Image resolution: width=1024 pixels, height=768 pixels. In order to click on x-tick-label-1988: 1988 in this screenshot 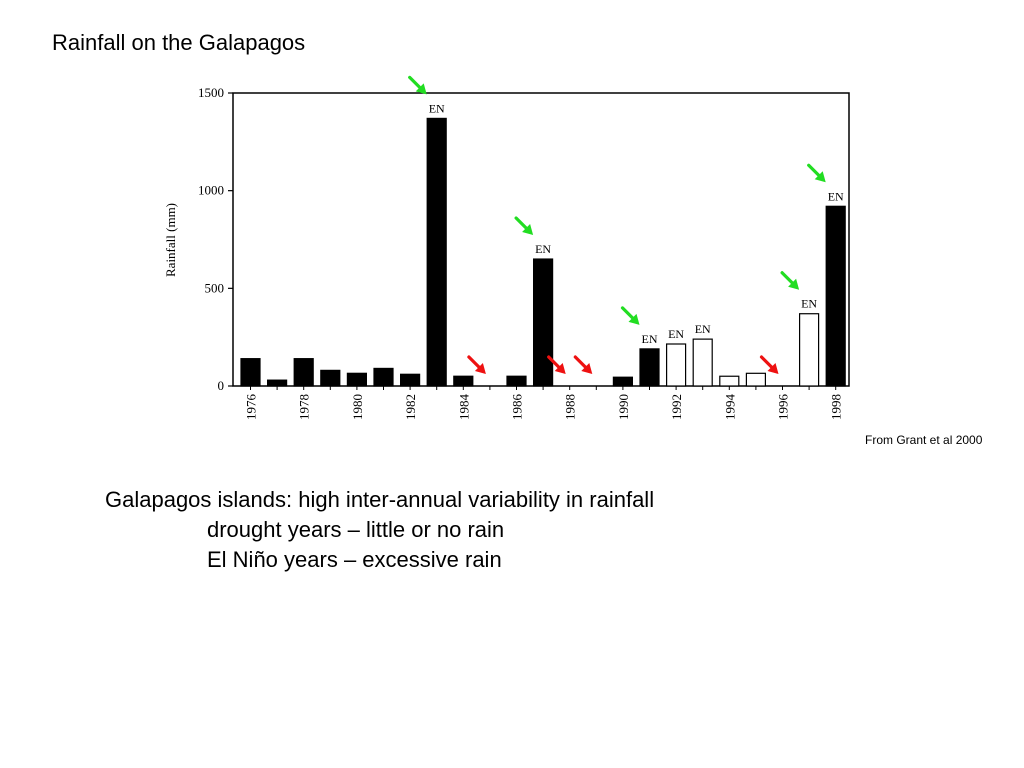, I will do `click(570, 407)`.